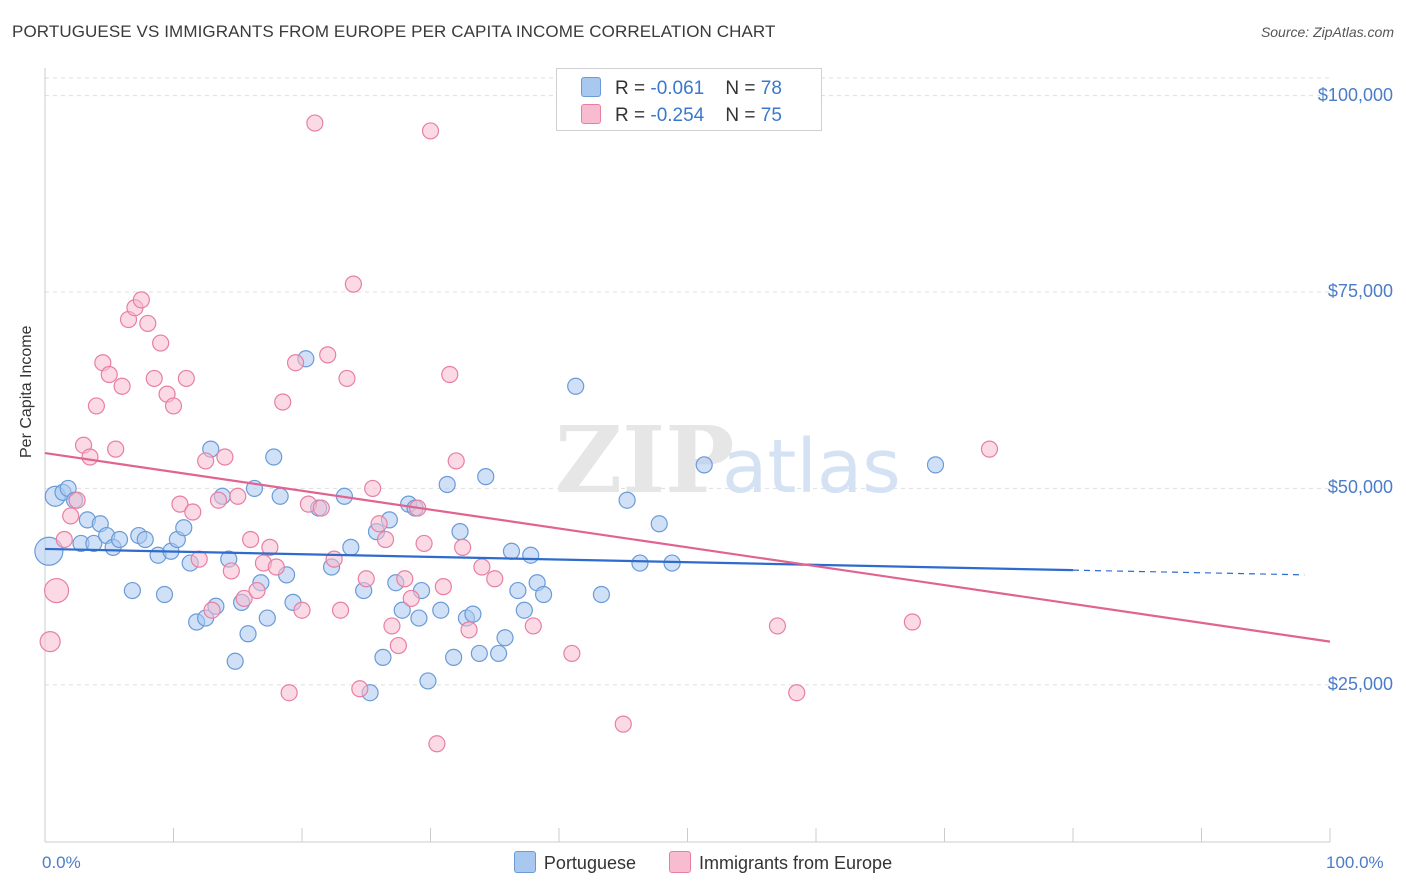 This screenshot has width=1406, height=892. Describe the element at coordinates (524, 862) in the screenshot. I see `series-swatch-portuguese` at that location.